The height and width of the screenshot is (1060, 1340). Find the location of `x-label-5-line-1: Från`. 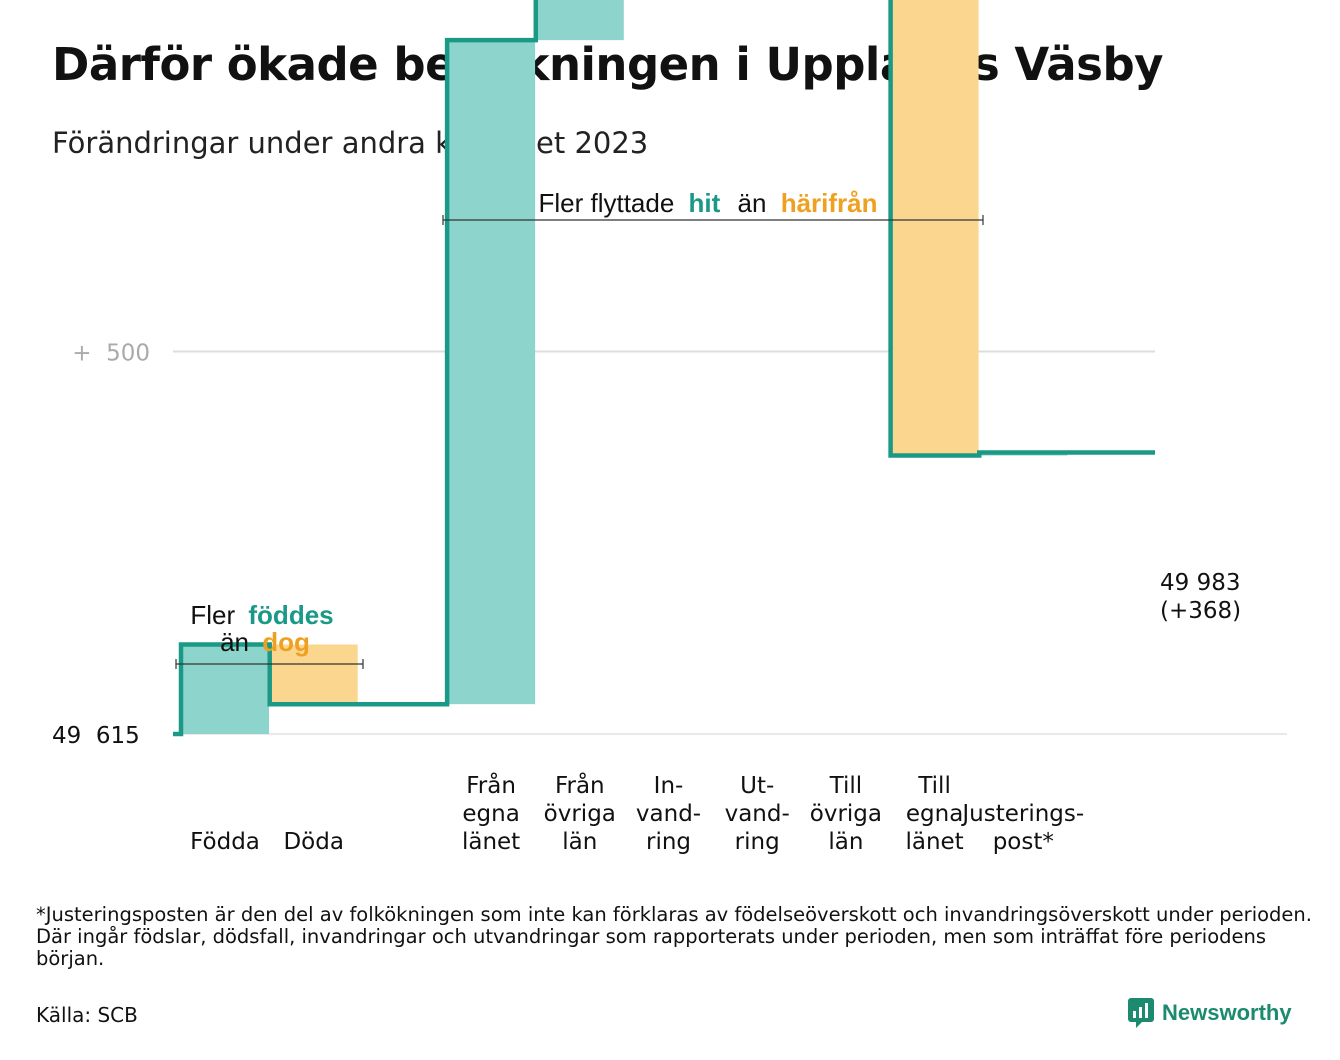

x-label-5-line-1: Från is located at coordinates (580, 785).